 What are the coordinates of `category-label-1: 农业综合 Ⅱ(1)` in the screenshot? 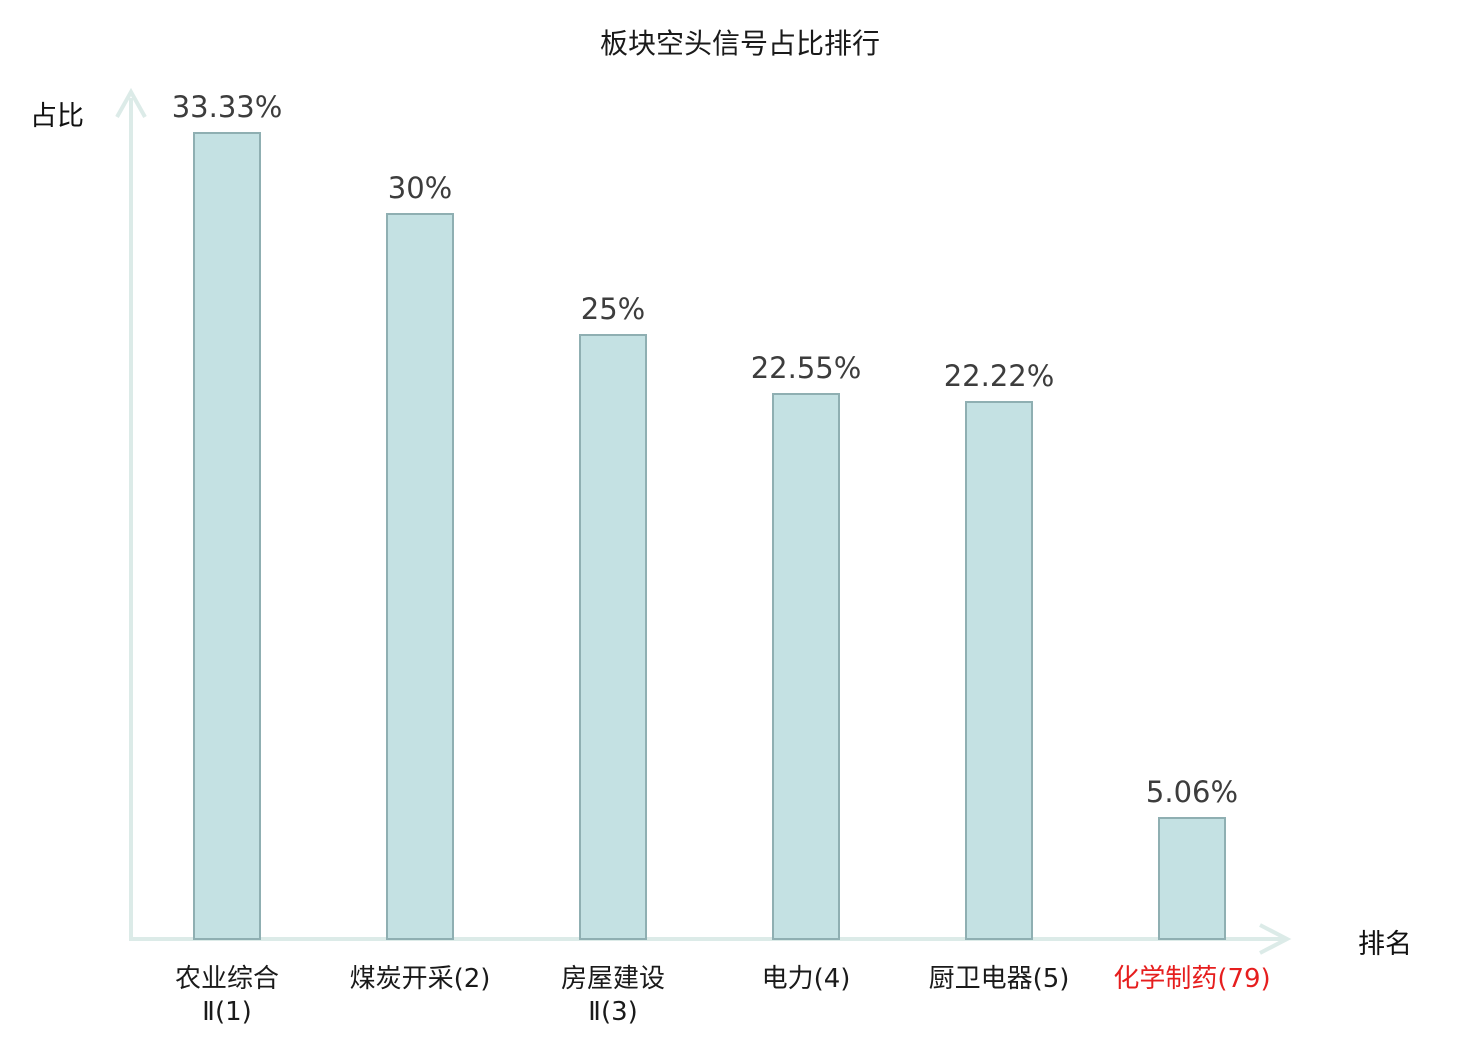 It's located at (227, 996).